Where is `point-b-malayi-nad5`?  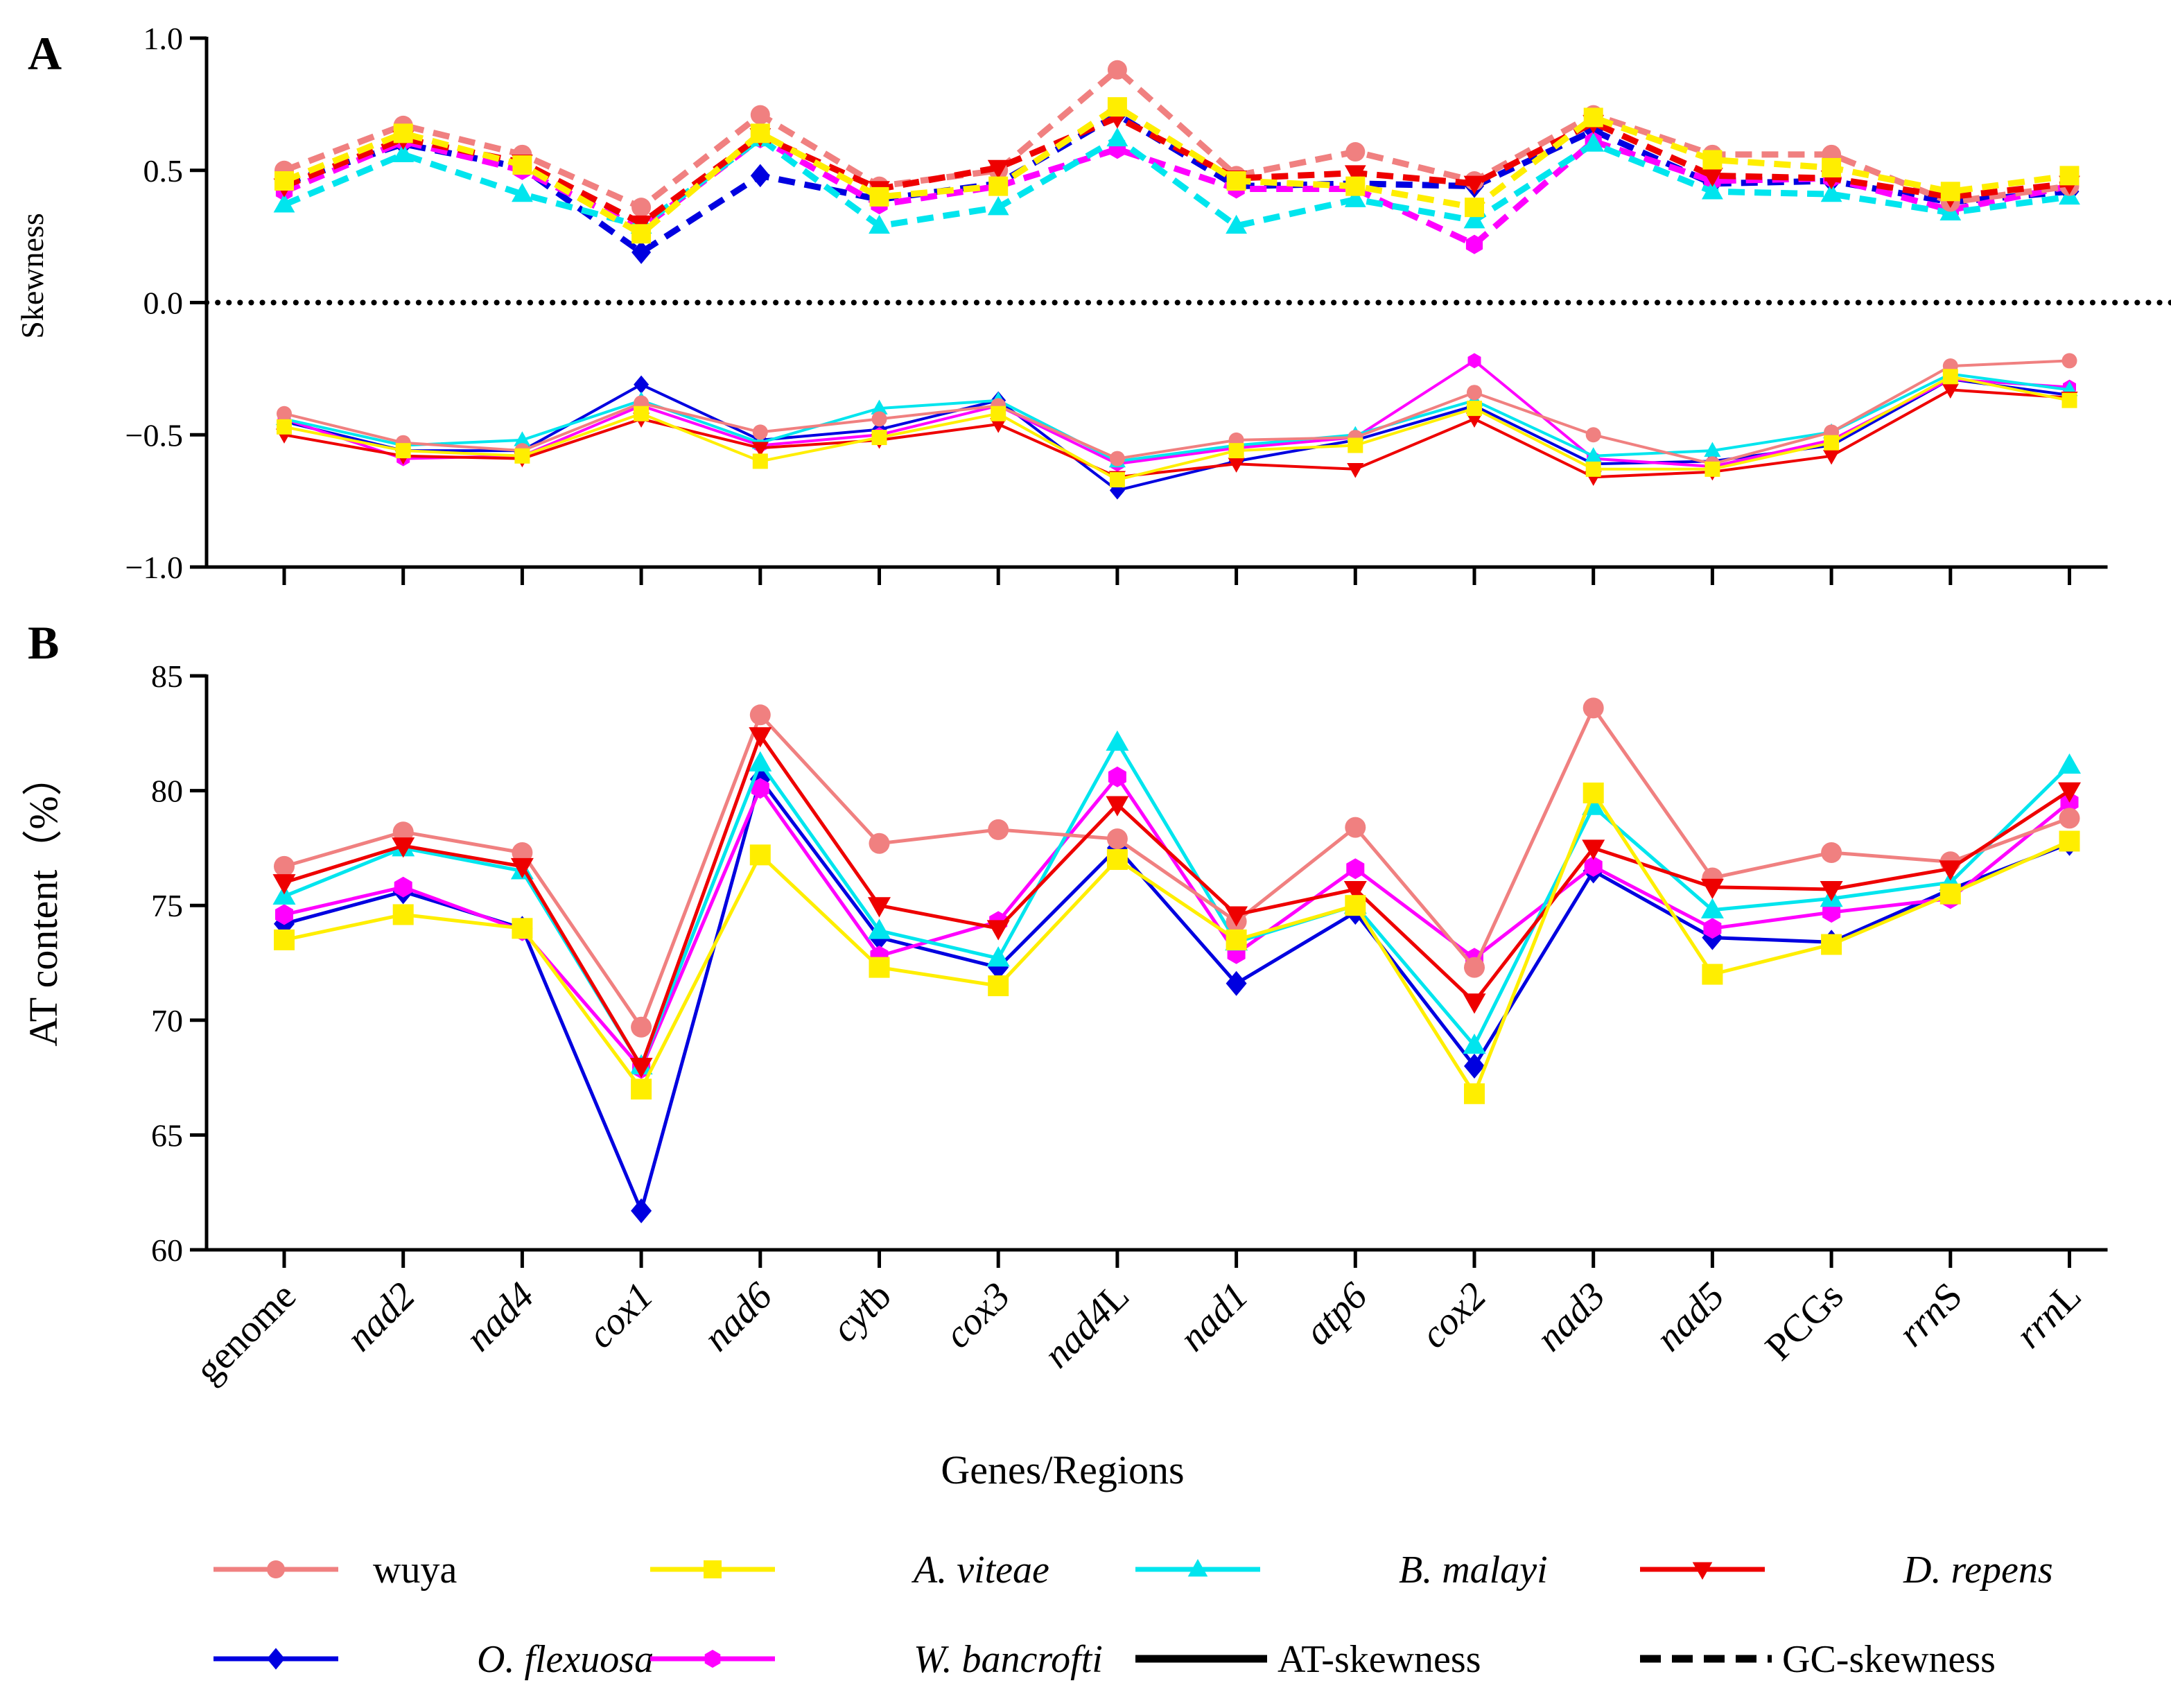
point-b-malayi-nad5 is located at coordinates (1712, 190).